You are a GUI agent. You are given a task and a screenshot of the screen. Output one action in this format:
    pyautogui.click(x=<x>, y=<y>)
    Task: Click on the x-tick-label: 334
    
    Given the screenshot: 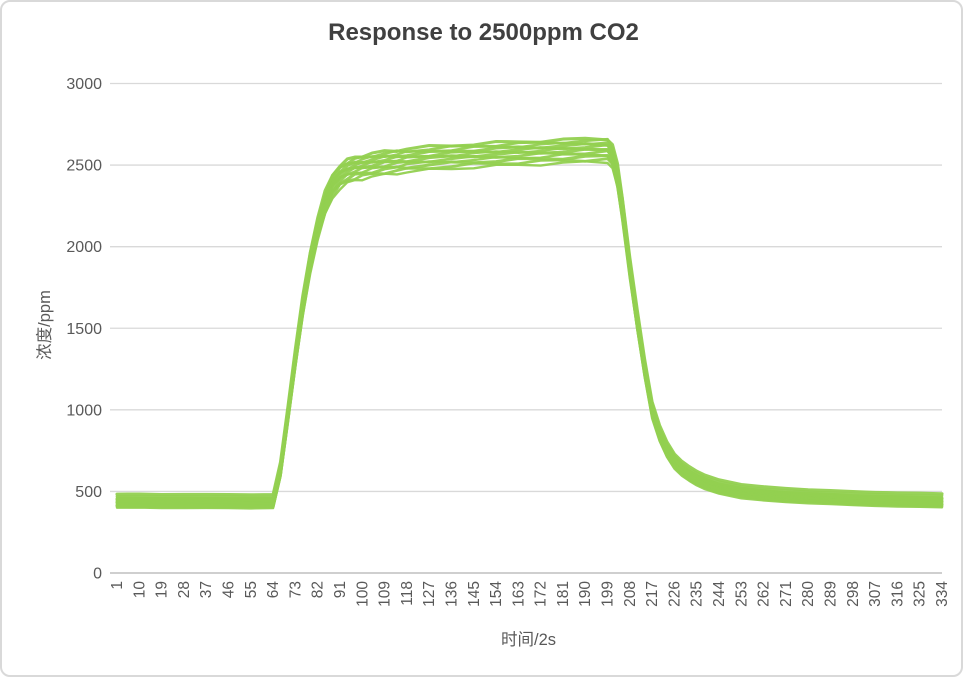 What is the action you would take?
    pyautogui.click(x=942, y=594)
    